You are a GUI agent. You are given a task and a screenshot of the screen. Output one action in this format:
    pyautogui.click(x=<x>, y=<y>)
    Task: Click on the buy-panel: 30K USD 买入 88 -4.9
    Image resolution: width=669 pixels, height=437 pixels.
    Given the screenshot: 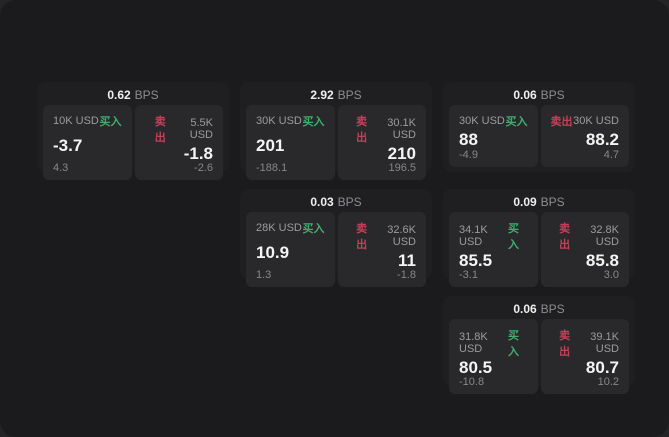 What is the action you would take?
    pyautogui.click(x=493, y=136)
    